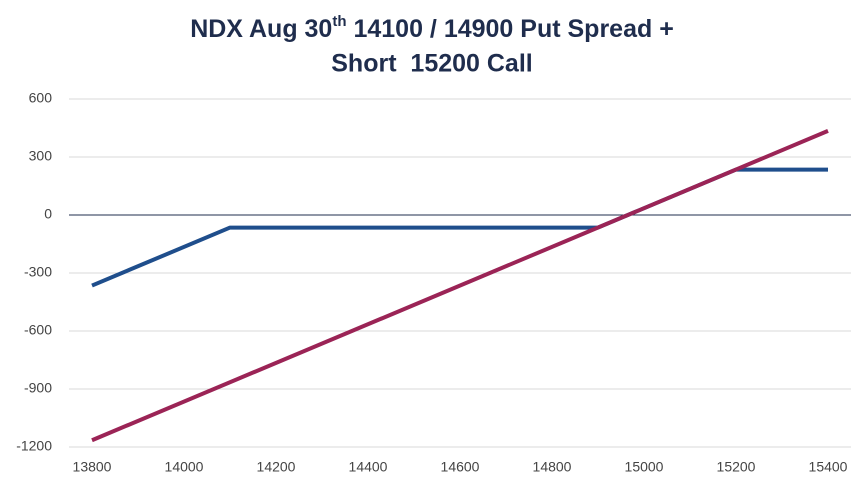  What do you see at coordinates (276, 467) in the screenshot?
I see `x-tick-label: 14200` at bounding box center [276, 467].